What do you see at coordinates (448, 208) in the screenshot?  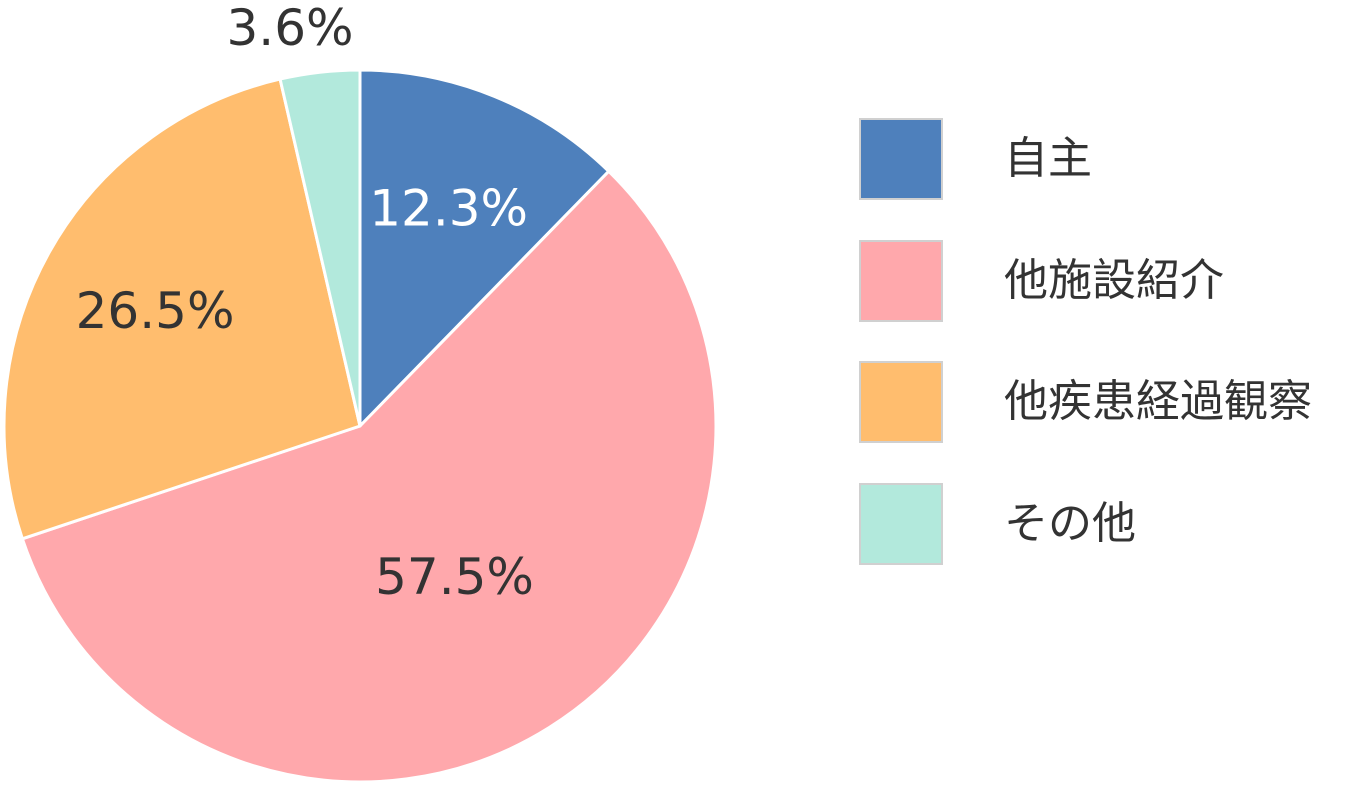 I see `slice-value-label: 12.3%` at bounding box center [448, 208].